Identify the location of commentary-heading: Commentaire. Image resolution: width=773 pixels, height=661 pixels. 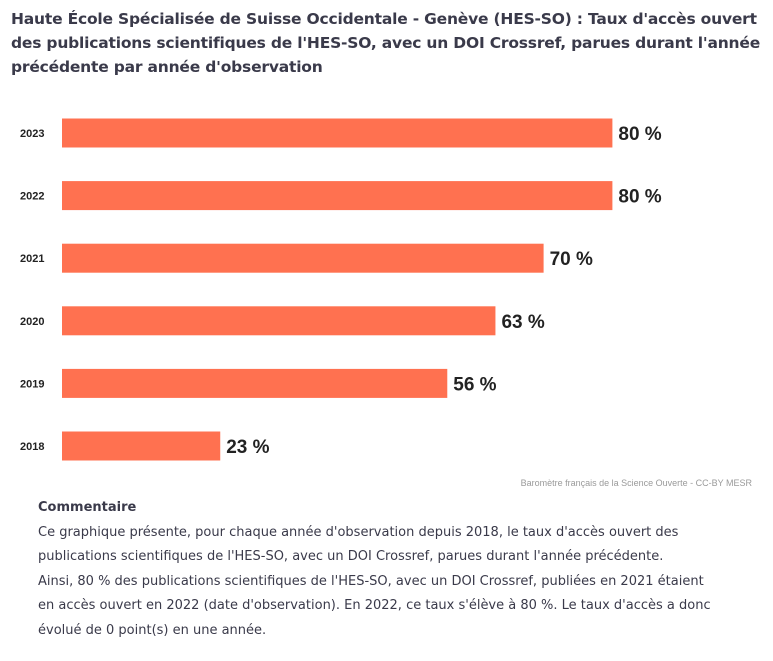
(87, 507).